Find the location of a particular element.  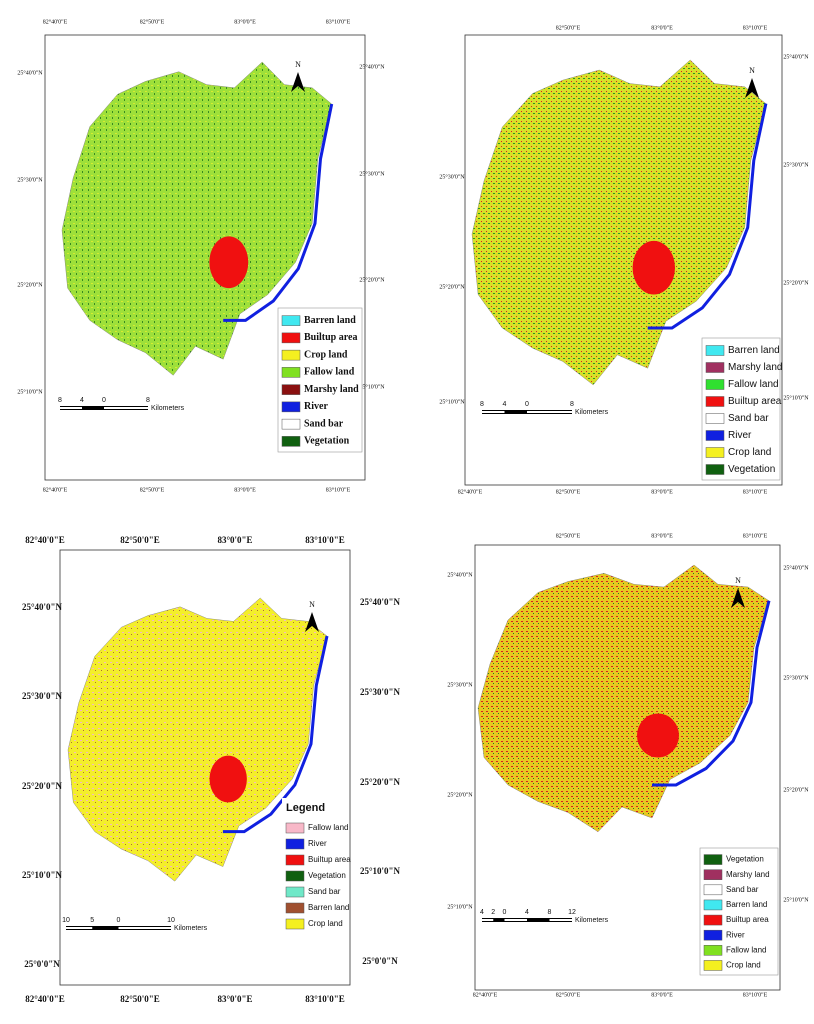

bottom-coordinate: 83°0'0"E is located at coordinates (662, 994).